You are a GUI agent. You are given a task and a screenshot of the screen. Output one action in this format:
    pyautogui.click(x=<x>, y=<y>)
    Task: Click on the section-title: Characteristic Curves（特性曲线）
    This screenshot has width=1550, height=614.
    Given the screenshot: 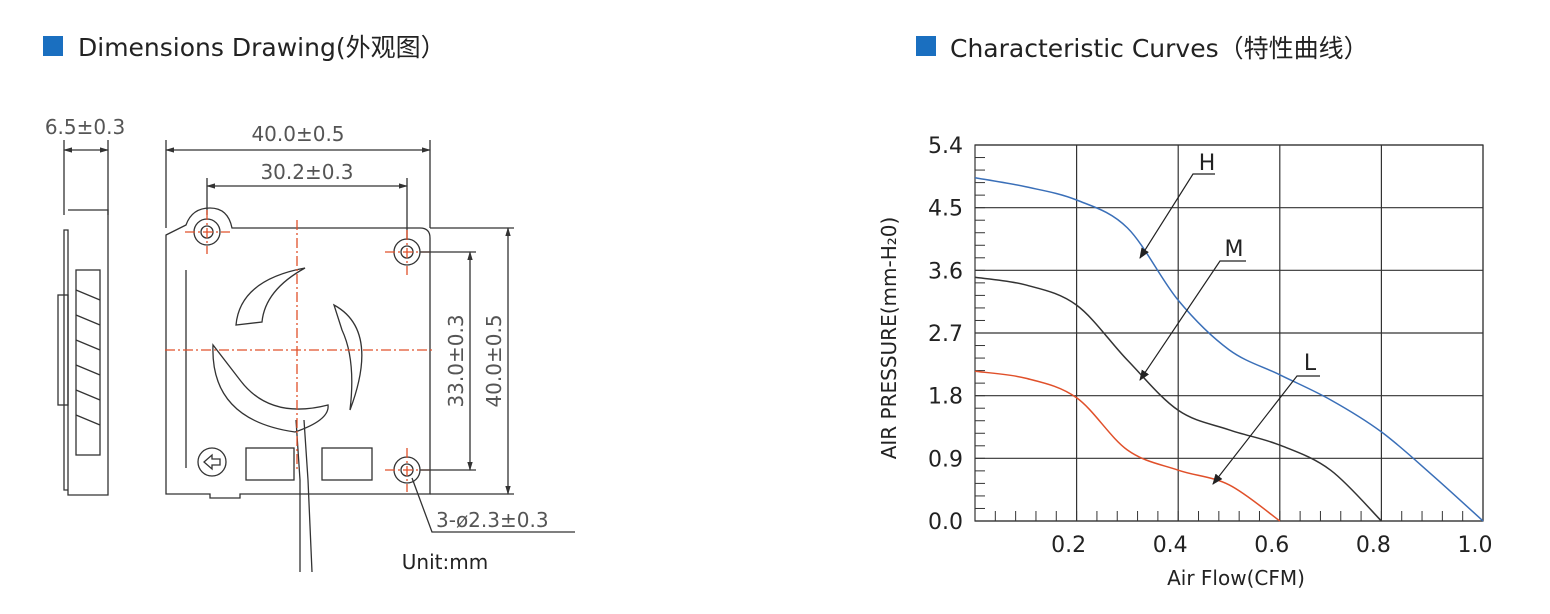 What is the action you would take?
    pyautogui.click(x=1159, y=48)
    